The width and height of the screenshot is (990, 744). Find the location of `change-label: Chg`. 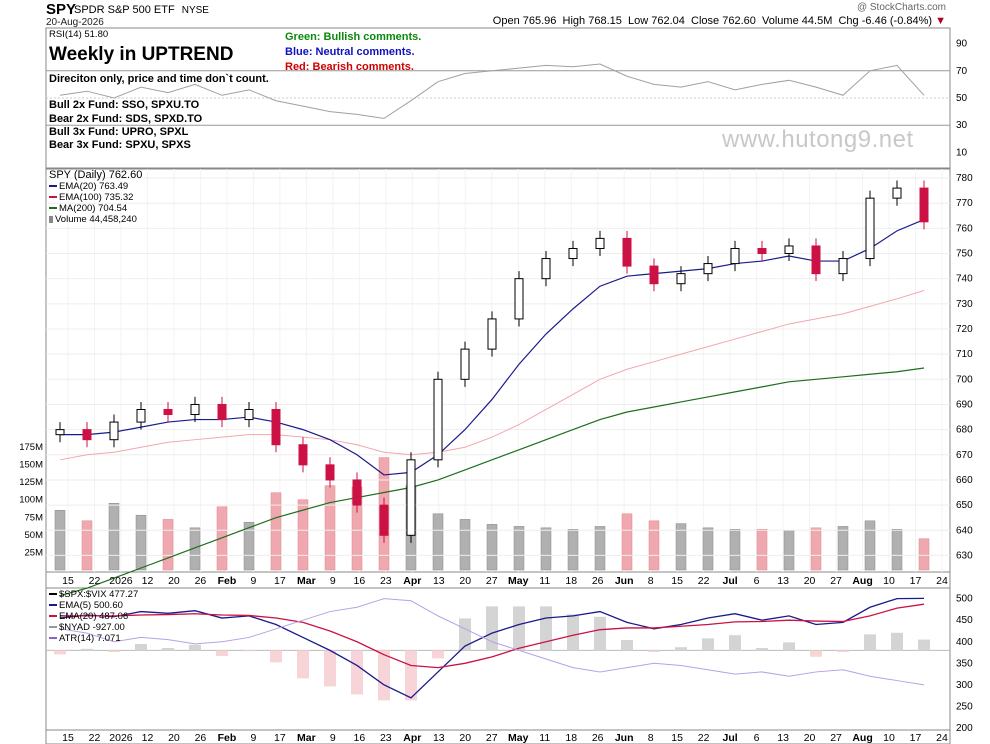

change-label: Chg is located at coordinates (848, 21).